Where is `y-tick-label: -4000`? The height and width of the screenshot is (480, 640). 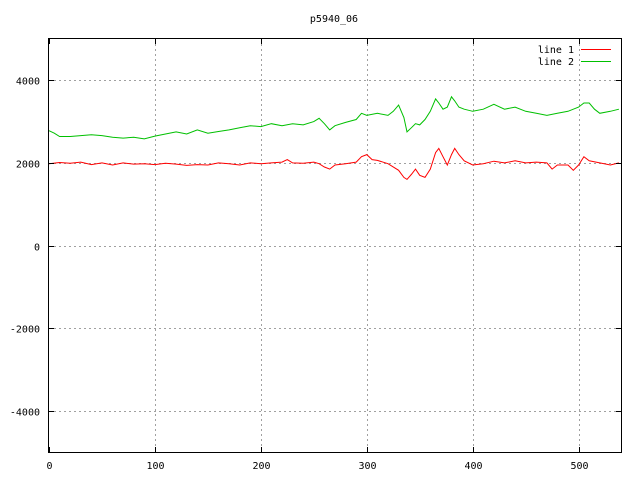 y-tick-label: -4000 is located at coordinates (25, 413).